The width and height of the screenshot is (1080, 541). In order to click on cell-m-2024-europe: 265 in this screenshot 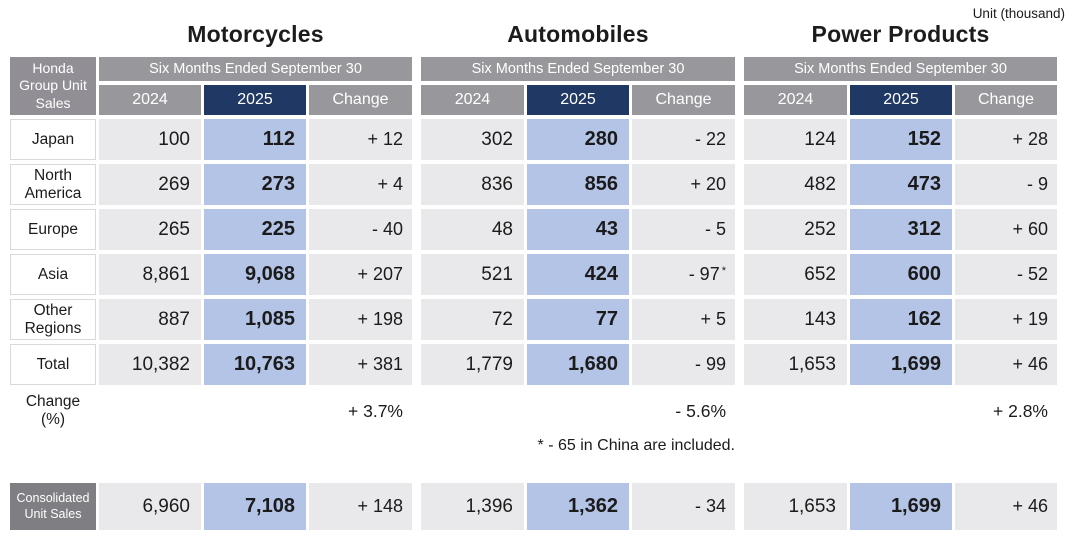, I will do `click(150, 229)`.